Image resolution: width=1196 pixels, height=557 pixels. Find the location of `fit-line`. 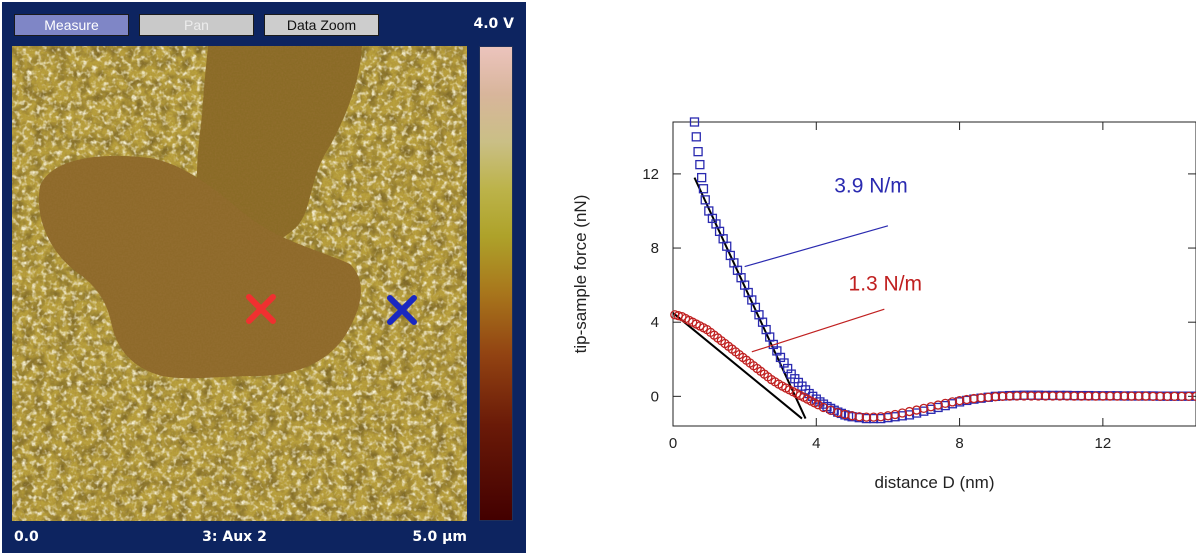

fit-line is located at coordinates (737, 366).